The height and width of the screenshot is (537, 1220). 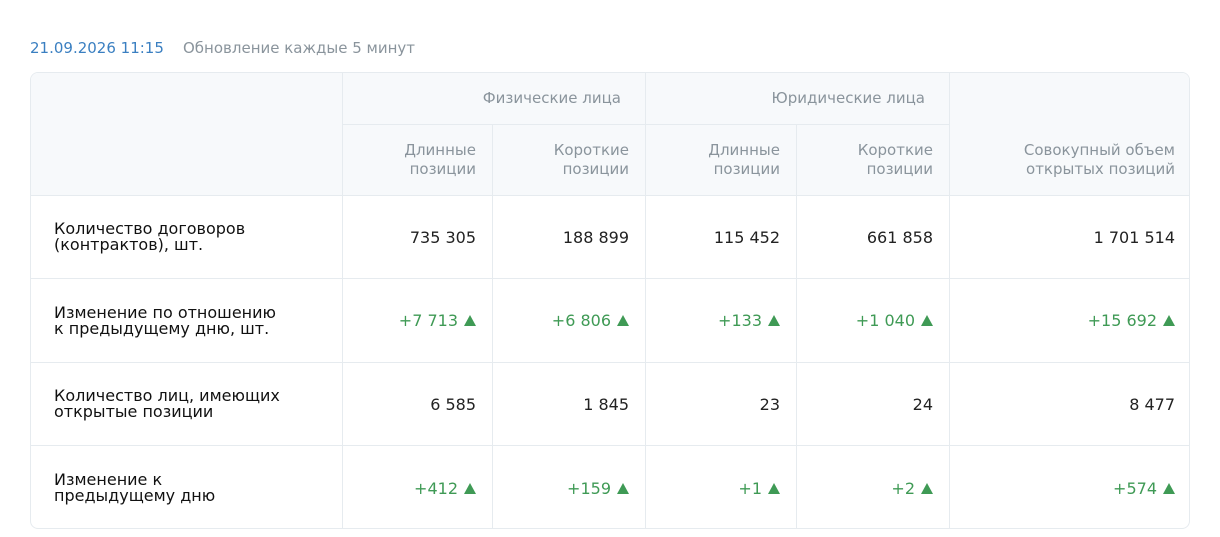 What do you see at coordinates (848, 98) in the screenshot?
I see `group-title: Юридические лица` at bounding box center [848, 98].